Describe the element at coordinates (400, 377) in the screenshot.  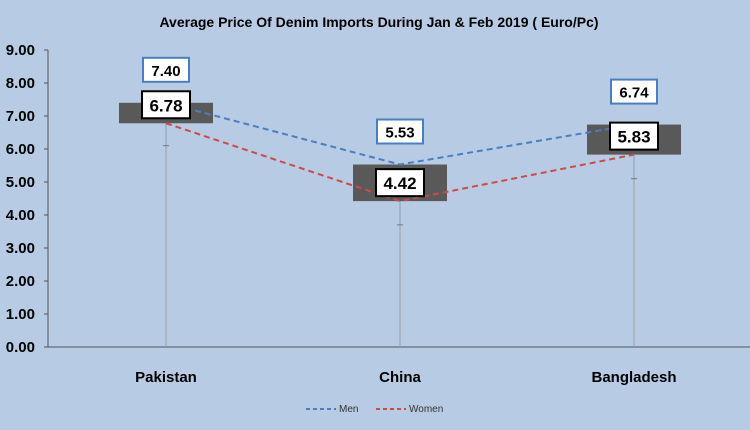
I see `x-category-label: China` at that location.